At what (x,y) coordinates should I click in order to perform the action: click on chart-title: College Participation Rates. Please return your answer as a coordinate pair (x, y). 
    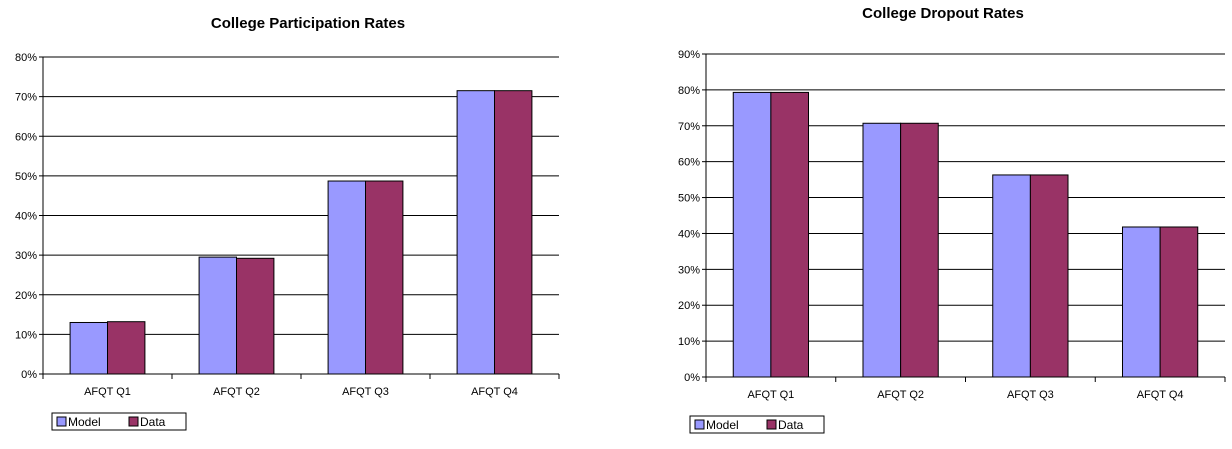
    Looking at the image, I should click on (308, 23).